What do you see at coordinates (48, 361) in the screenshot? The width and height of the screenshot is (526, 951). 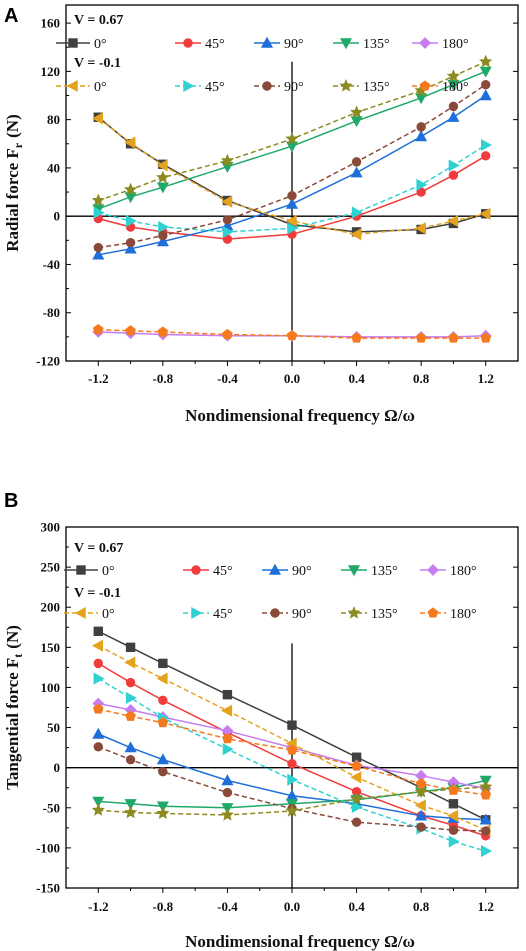 I see `y-tick-label: -120` at bounding box center [48, 361].